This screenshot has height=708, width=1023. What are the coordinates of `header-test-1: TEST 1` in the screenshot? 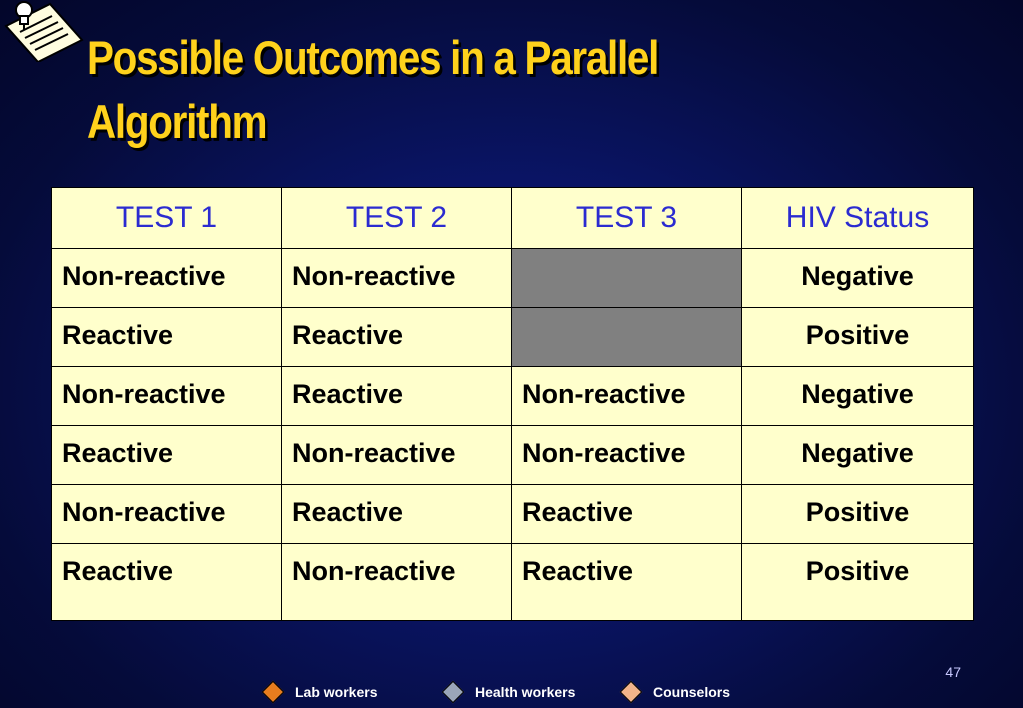 It's located at (166, 218).